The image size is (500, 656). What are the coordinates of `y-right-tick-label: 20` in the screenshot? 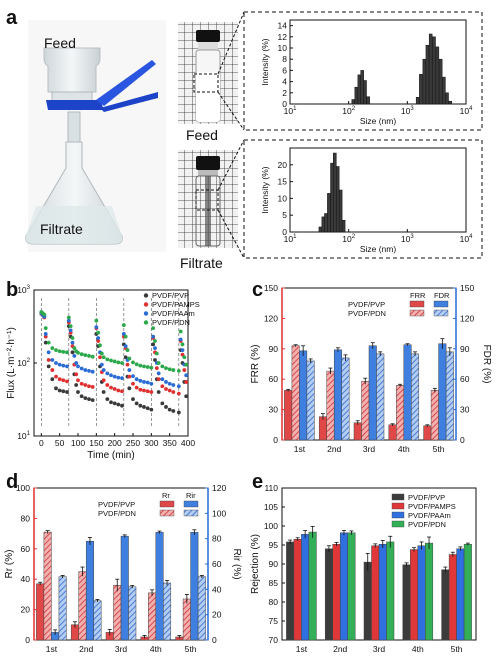 It's located at (217, 615).